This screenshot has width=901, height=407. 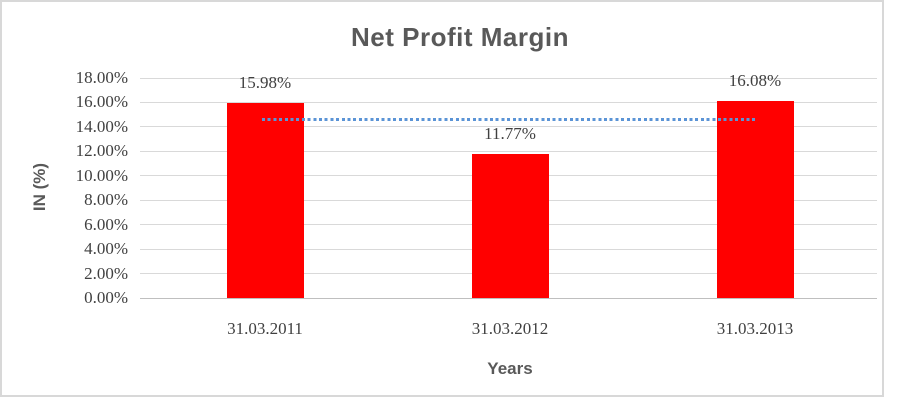 What do you see at coordinates (101, 151) in the screenshot?
I see `y-tick-label: 12.00%` at bounding box center [101, 151].